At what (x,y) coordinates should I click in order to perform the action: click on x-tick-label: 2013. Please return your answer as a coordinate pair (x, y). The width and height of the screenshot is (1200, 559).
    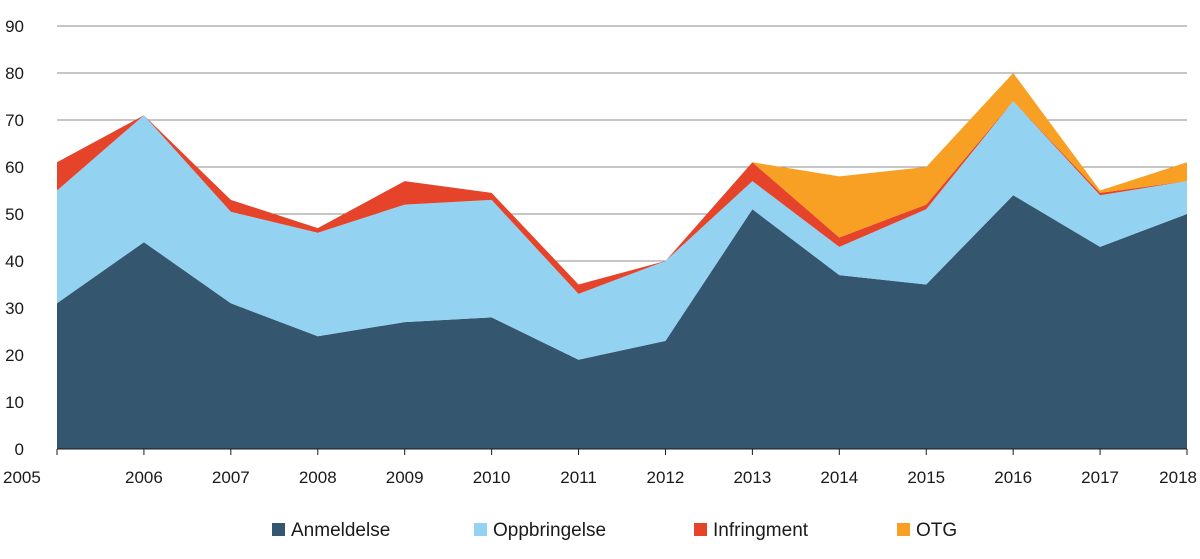
    Looking at the image, I should click on (752, 477).